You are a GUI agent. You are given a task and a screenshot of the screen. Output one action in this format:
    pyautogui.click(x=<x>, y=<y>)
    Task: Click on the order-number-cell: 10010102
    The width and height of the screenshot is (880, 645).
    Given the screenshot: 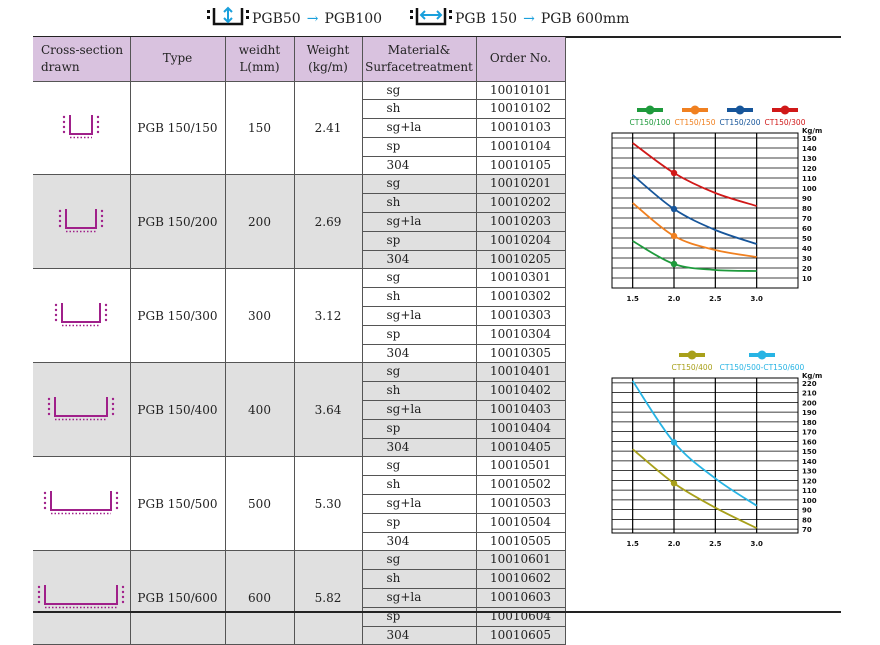 What is the action you would take?
    pyautogui.click(x=521, y=109)
    